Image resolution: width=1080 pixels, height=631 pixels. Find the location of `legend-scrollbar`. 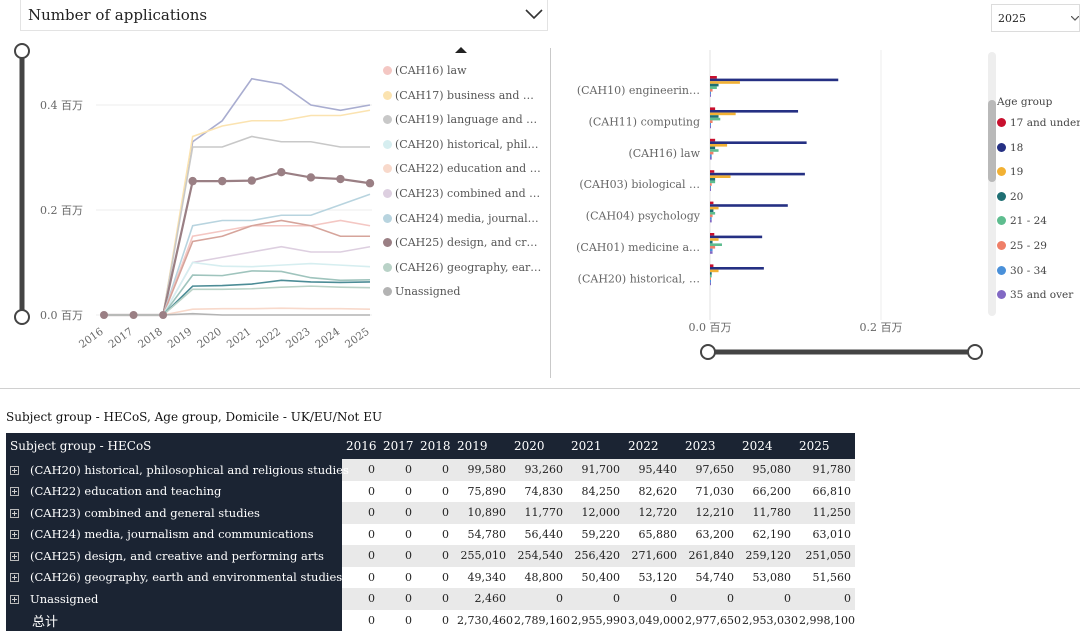

legend-scrollbar is located at coordinates (992, 184).